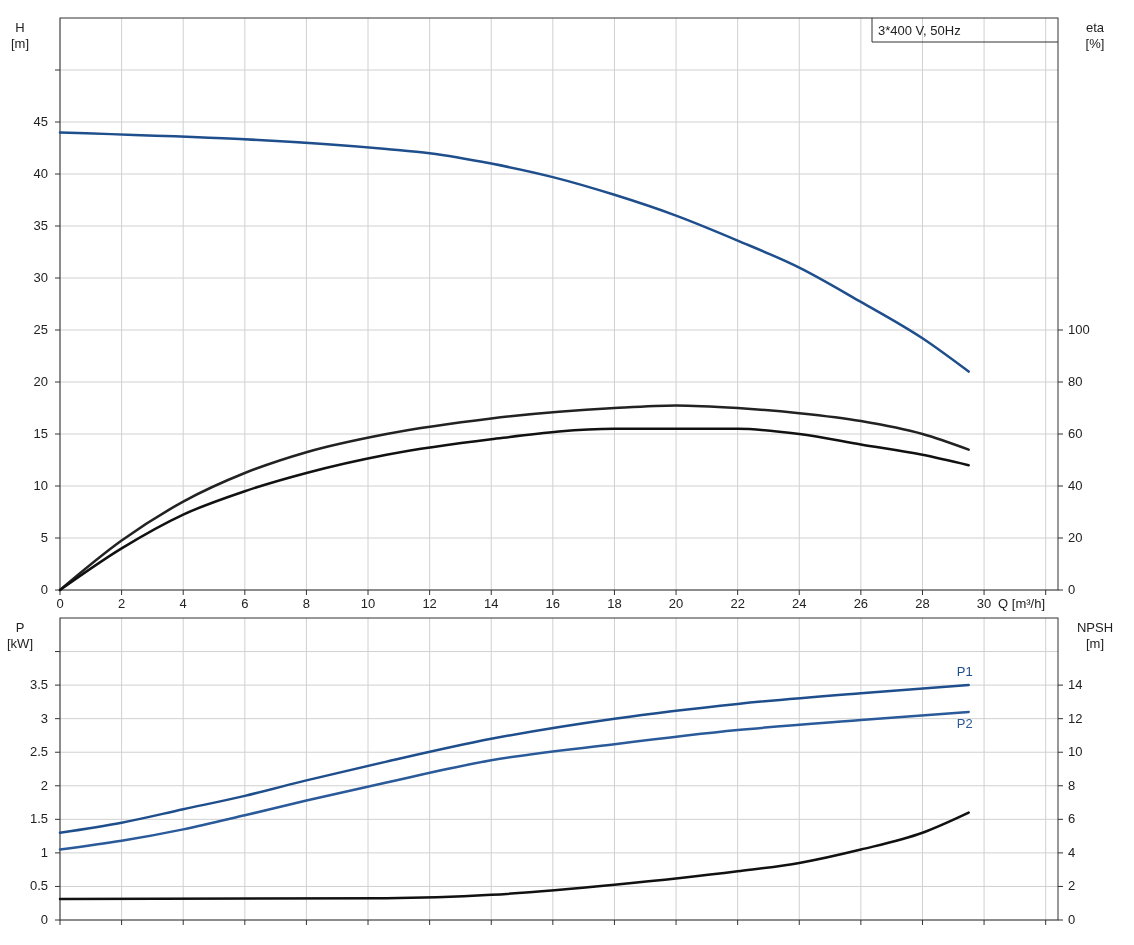 The width and height of the screenshot is (1134, 945). I want to click on y2-tick-label: 12, so click(1075, 718).